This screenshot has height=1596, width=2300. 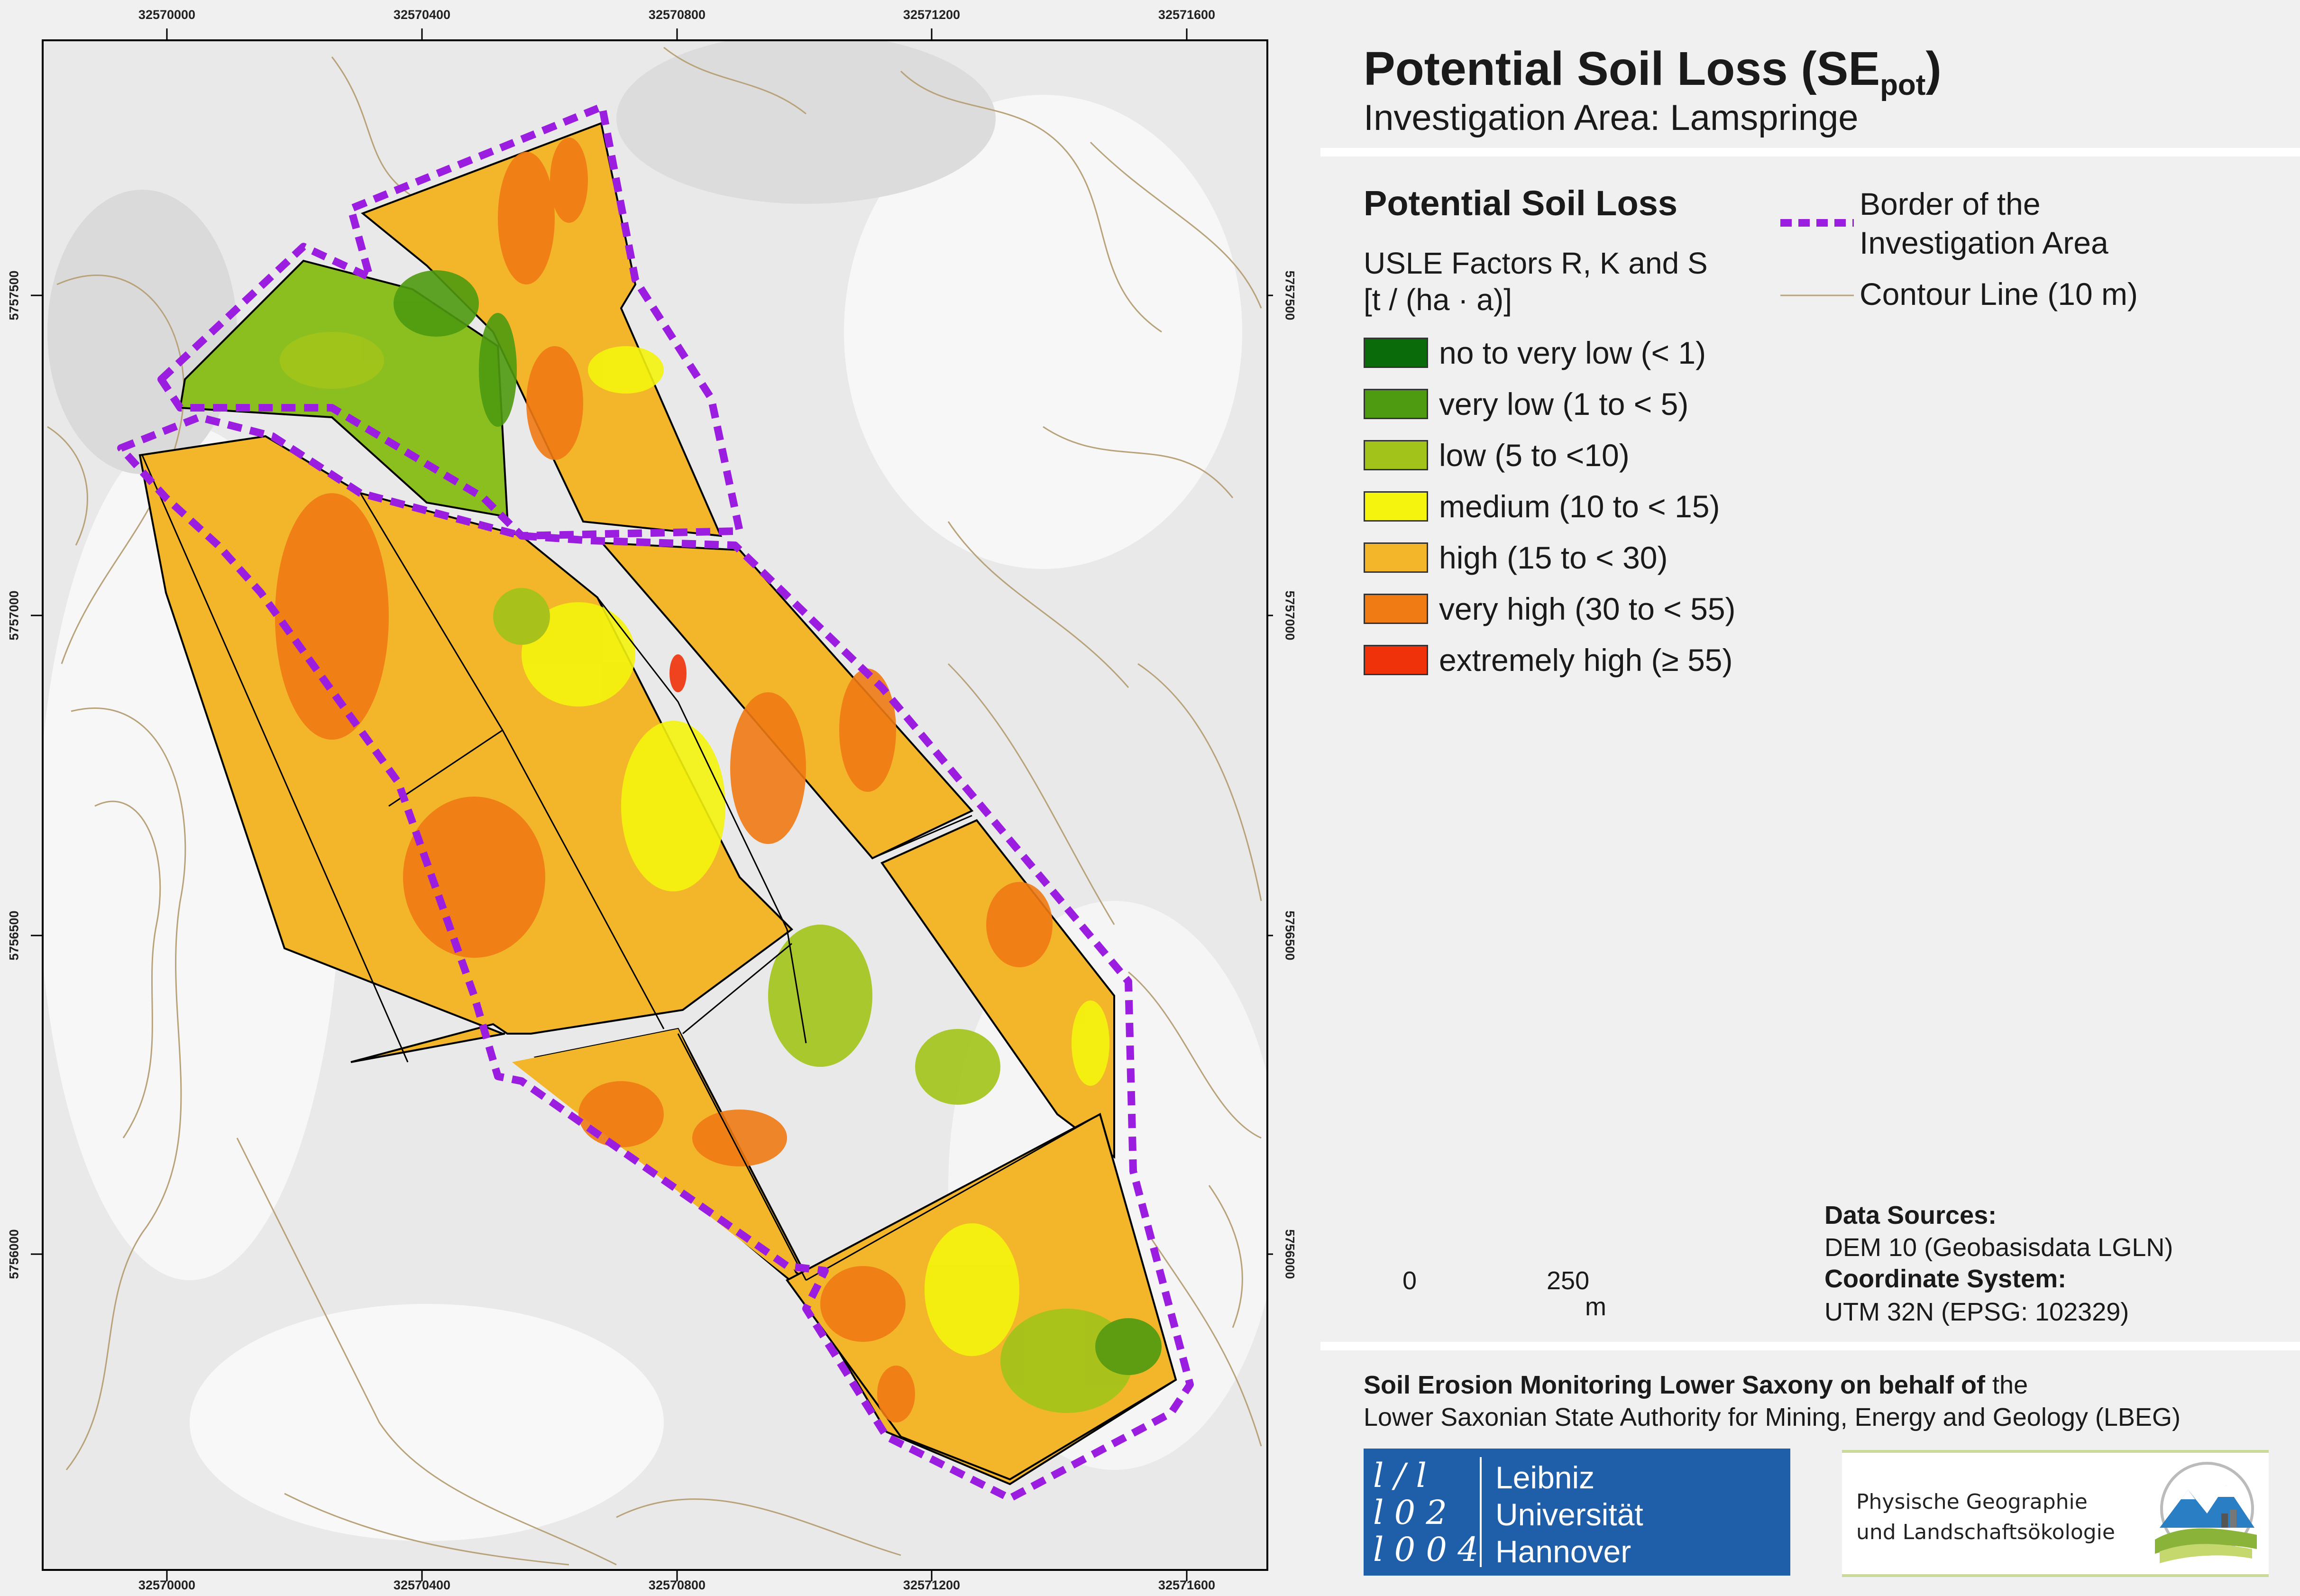 What do you see at coordinates (1187, 1585) in the screenshot?
I see `coord-bottom-5: 32571600` at bounding box center [1187, 1585].